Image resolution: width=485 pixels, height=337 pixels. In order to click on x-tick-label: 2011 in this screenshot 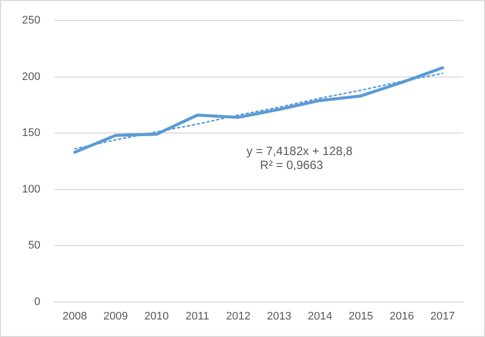, I will do `click(198, 316)`.